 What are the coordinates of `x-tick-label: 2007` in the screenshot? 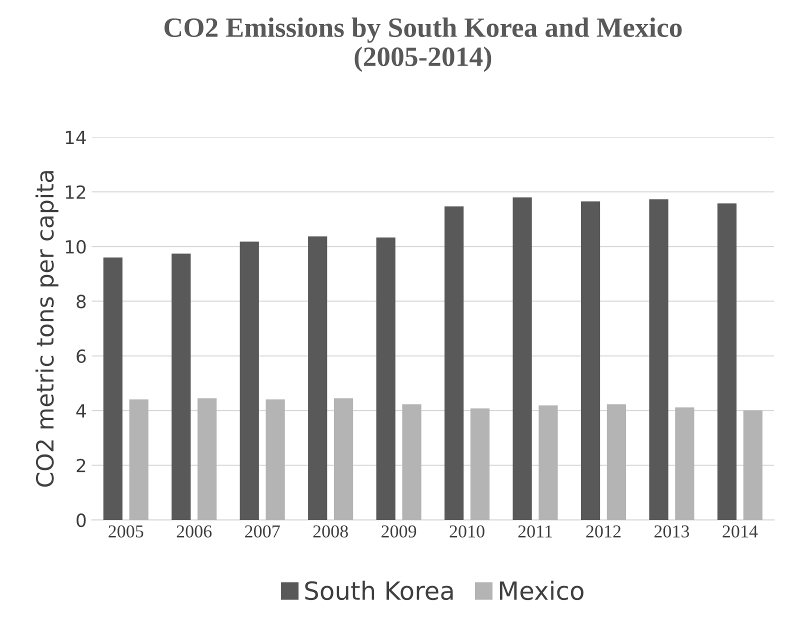 It's located at (262, 531).